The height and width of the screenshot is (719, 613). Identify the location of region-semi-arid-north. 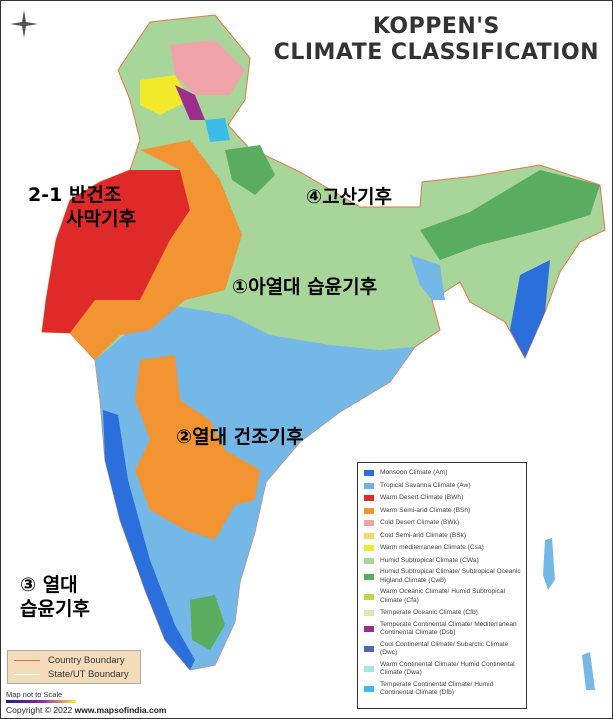
(156, 250).